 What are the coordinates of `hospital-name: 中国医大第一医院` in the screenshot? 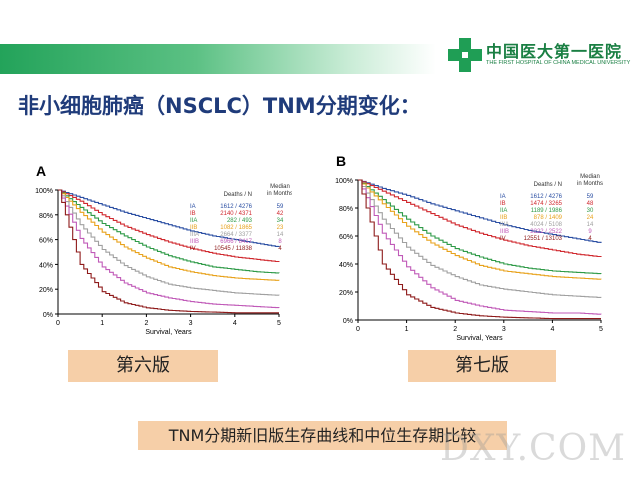 It's located at (554, 51).